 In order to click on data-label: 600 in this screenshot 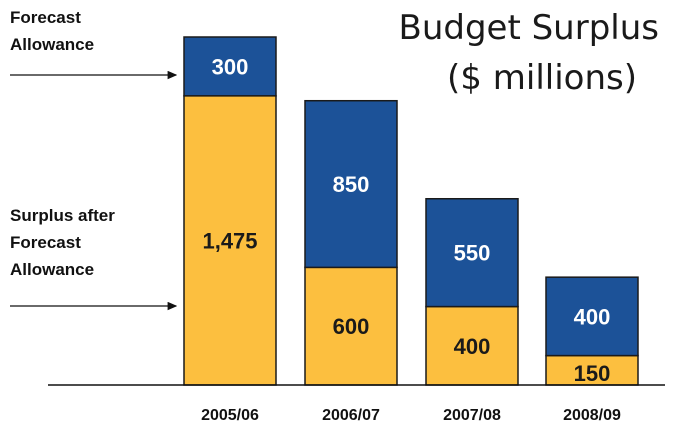, I will do `click(351, 326)`.